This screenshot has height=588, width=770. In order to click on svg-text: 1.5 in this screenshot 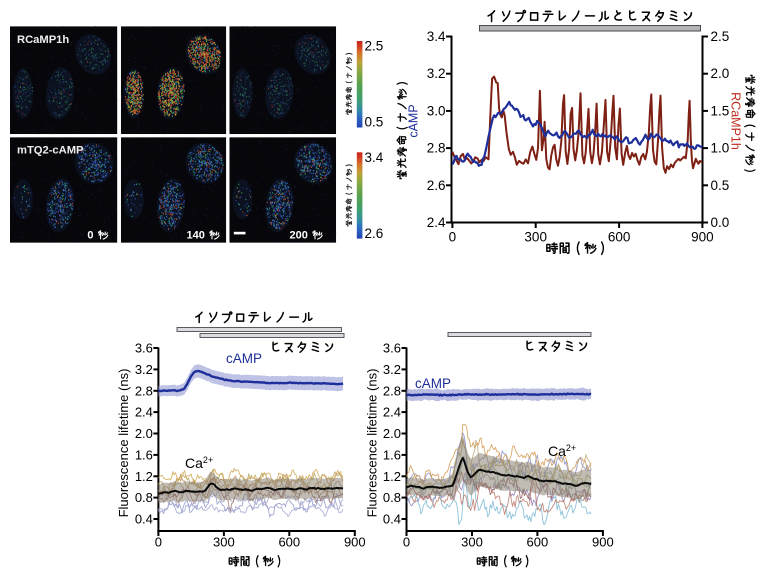, I will do `click(720, 110)`.